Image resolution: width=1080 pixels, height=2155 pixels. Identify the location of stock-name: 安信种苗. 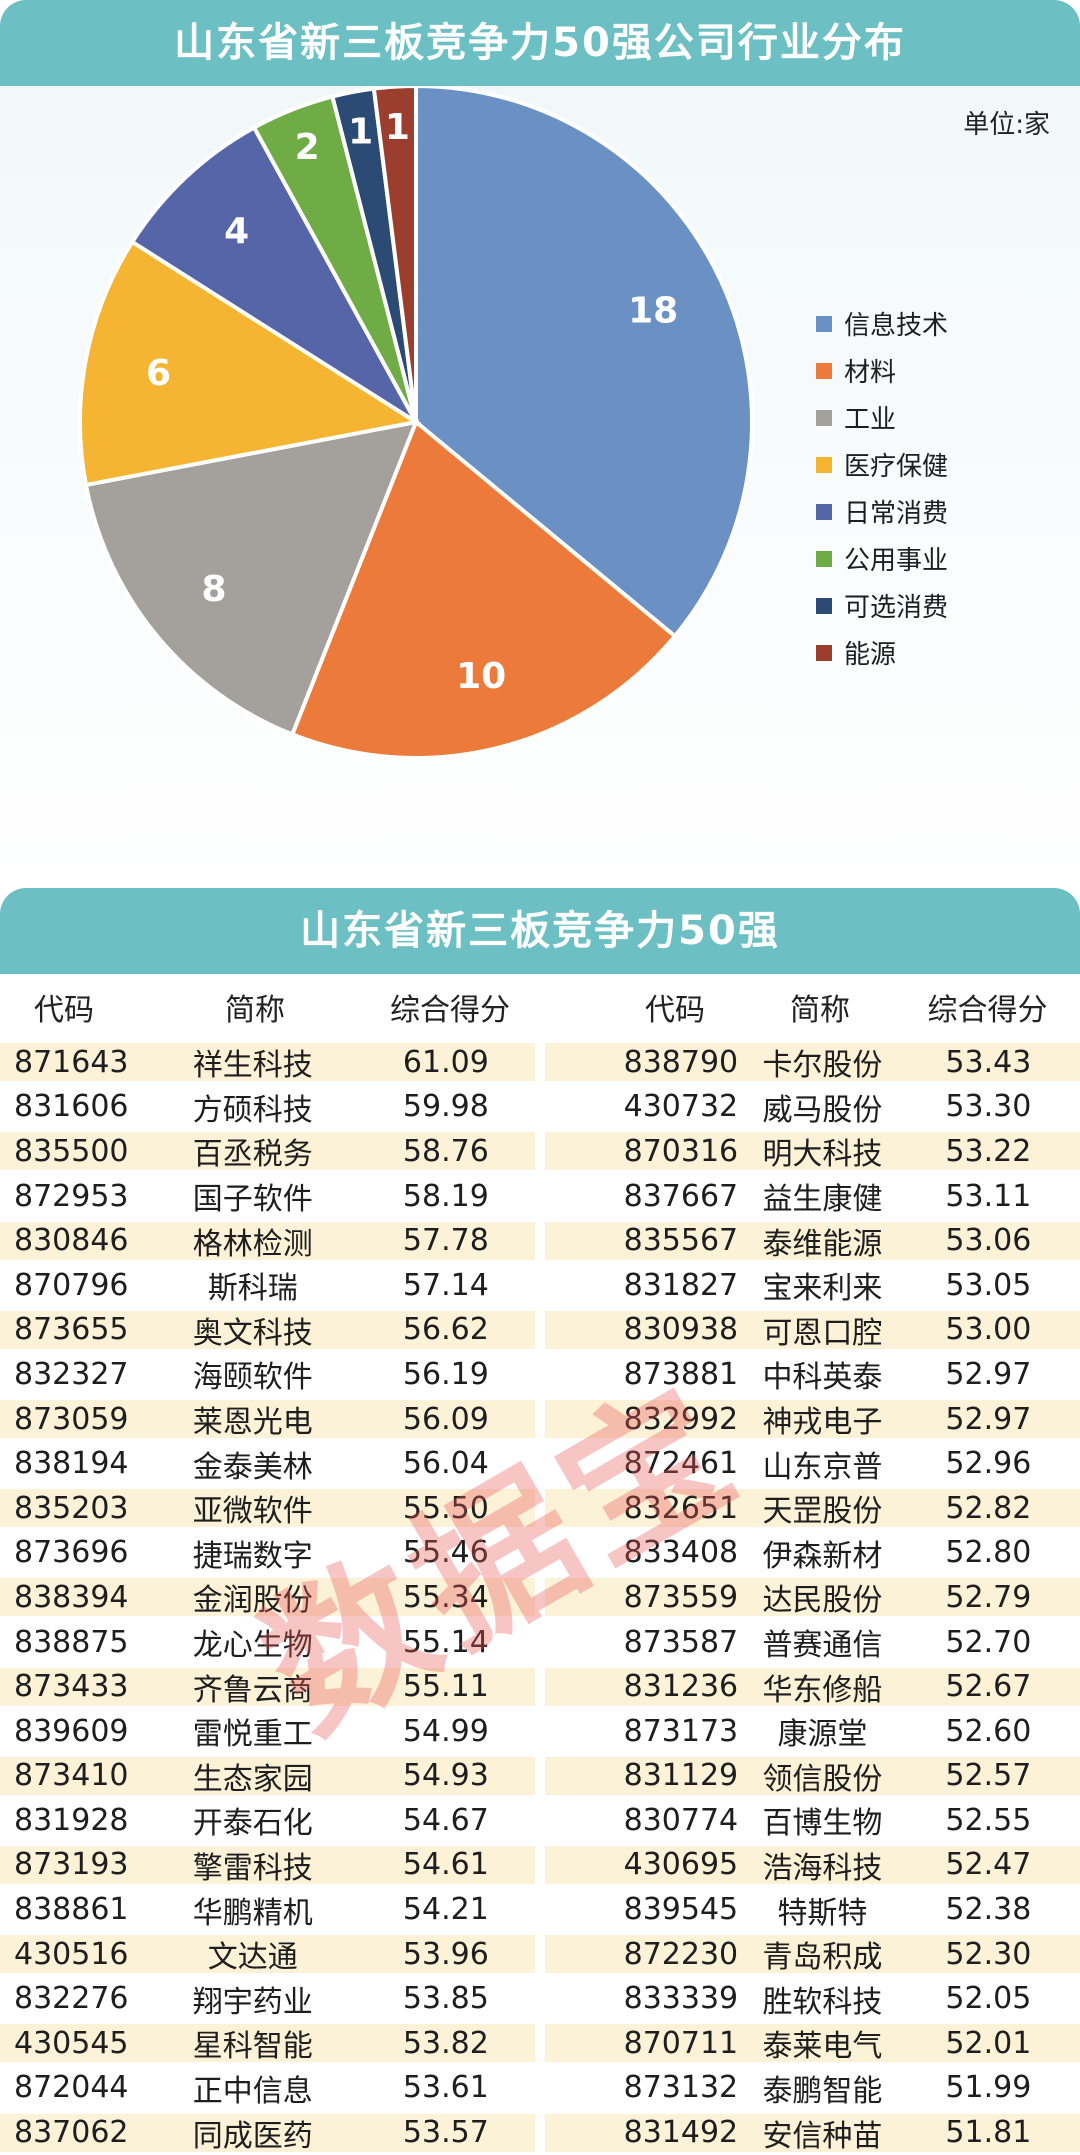
(822, 2136).